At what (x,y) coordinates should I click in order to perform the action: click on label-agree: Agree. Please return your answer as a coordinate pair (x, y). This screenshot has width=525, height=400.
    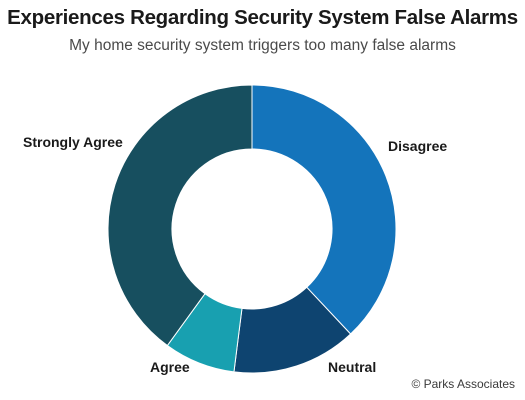
    Looking at the image, I should click on (170, 367).